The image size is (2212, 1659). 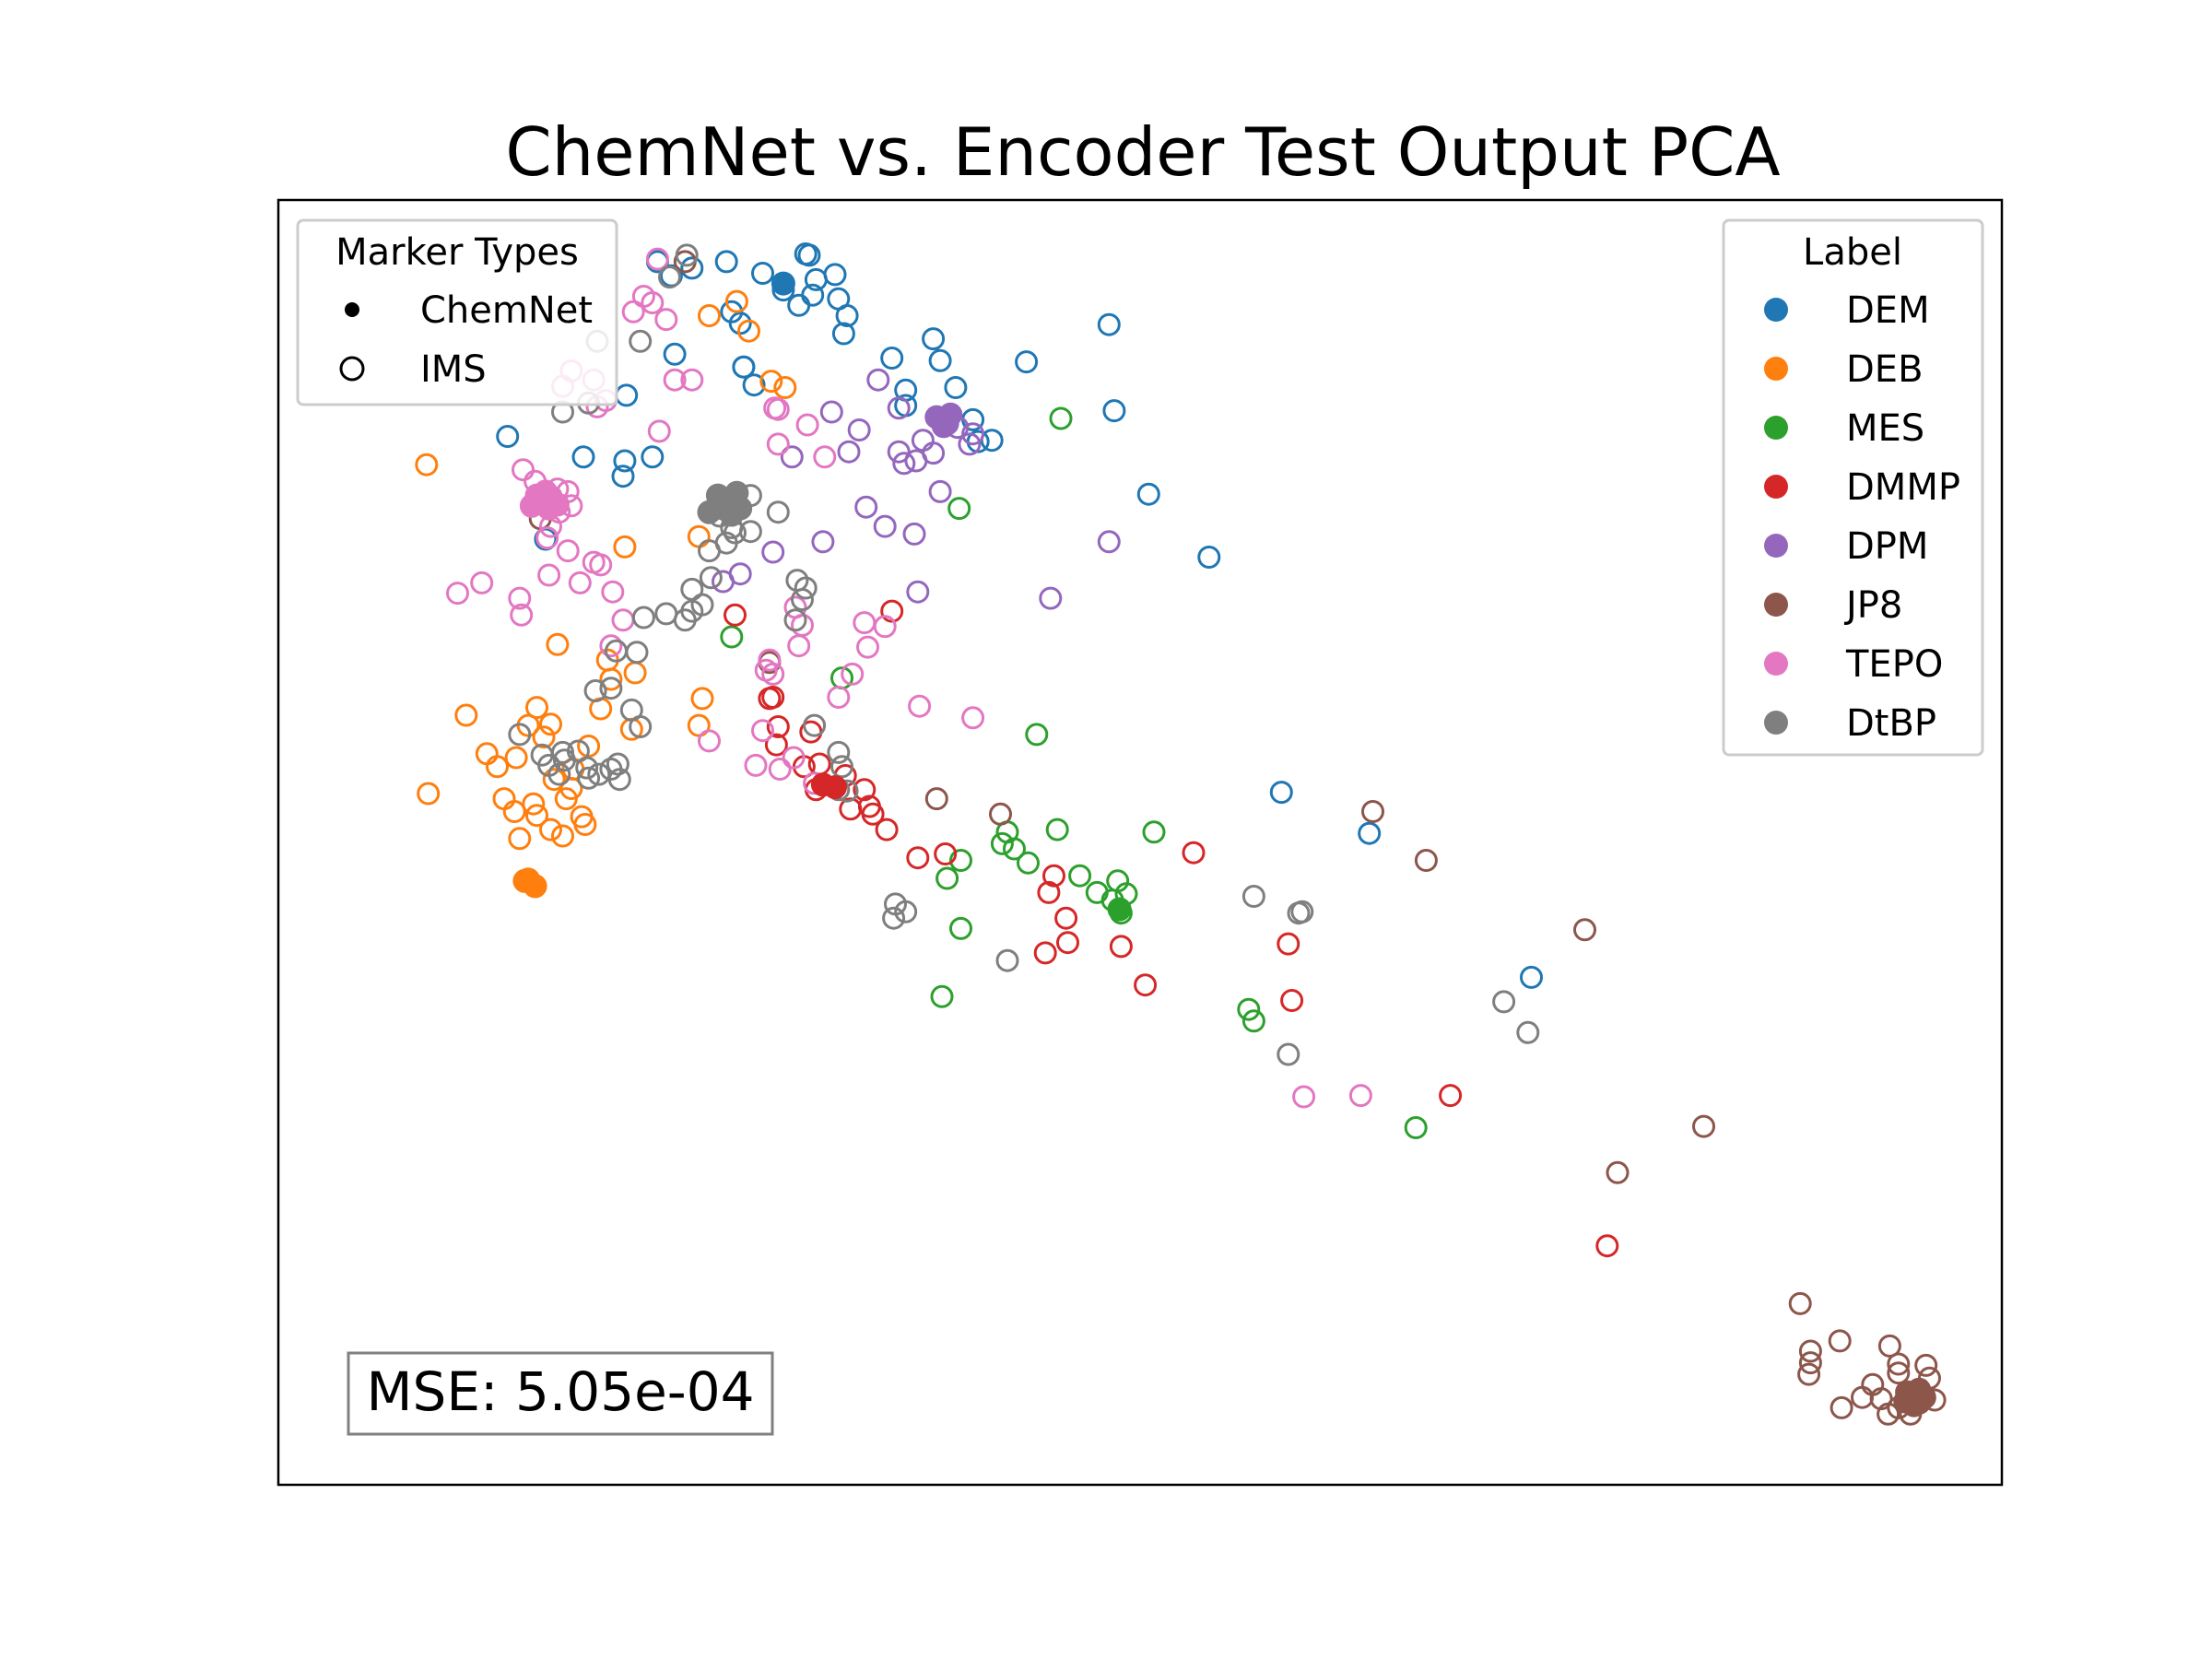 What do you see at coordinates (453, 369) in the screenshot?
I see `marker-legend-label-ims: IMS` at bounding box center [453, 369].